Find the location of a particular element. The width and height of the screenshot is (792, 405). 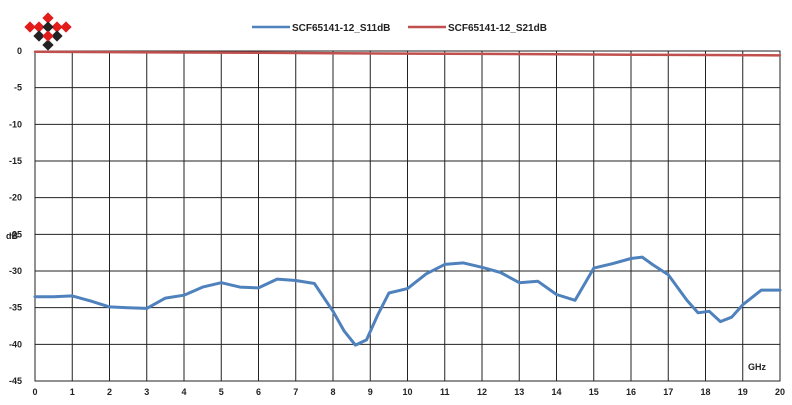

y-tick-label: -25 is located at coordinates (15, 234).